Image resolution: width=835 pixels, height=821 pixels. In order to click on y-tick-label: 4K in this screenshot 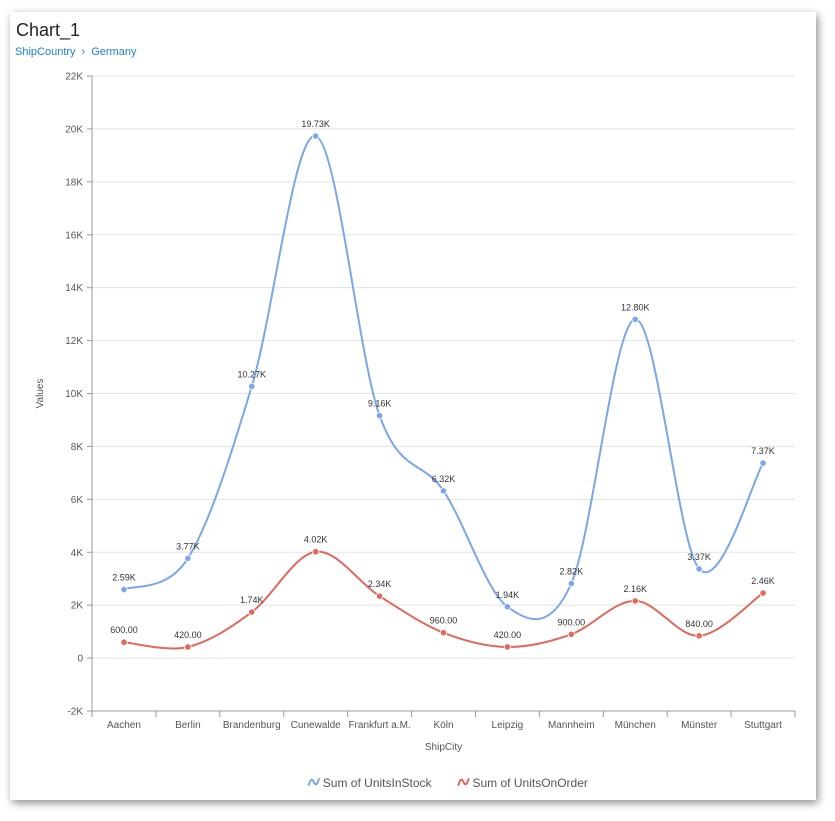, I will do `click(77, 553)`.